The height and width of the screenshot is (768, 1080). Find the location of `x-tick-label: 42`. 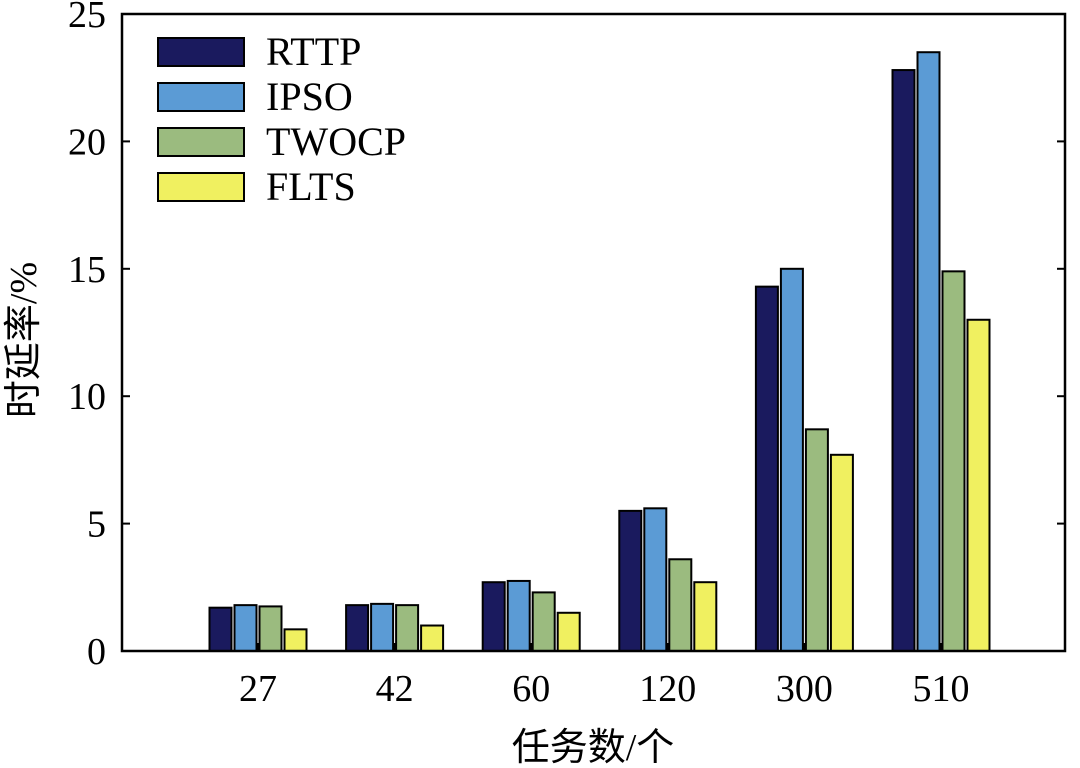

x-tick-label: 42 is located at coordinates (395, 689).